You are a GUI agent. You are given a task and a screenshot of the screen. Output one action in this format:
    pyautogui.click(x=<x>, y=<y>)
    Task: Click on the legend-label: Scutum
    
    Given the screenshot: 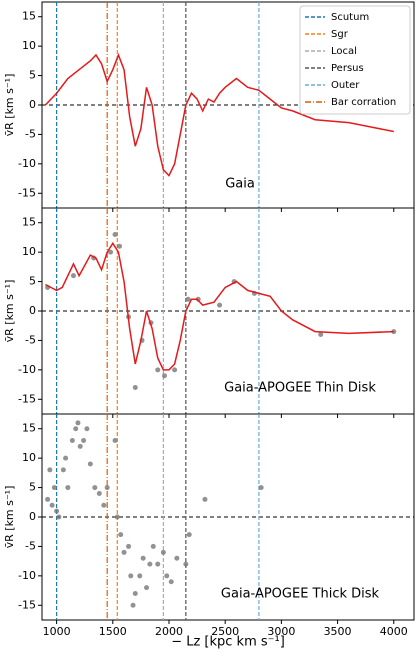 What is the action you would take?
    pyautogui.click(x=350, y=17)
    